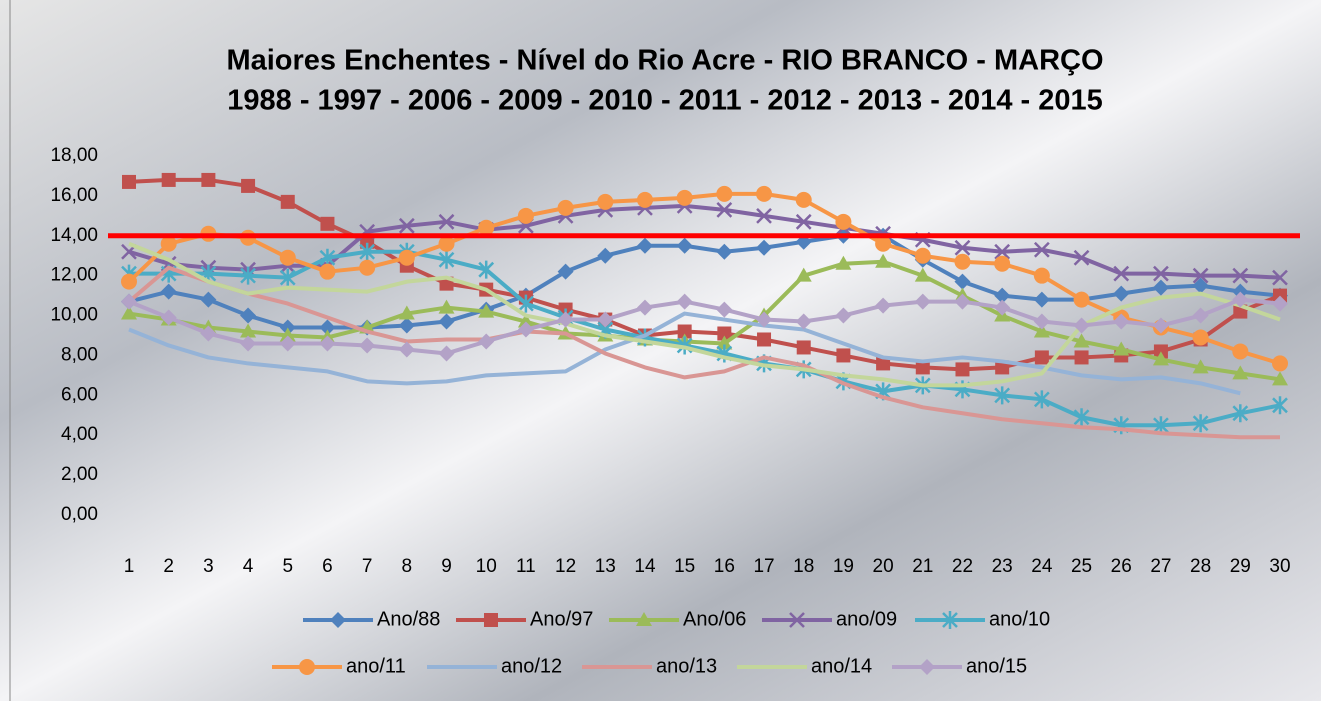 The width and height of the screenshot is (1321, 701). Describe the element at coordinates (327, 566) in the screenshot. I see `x-tick-label: 6` at that location.